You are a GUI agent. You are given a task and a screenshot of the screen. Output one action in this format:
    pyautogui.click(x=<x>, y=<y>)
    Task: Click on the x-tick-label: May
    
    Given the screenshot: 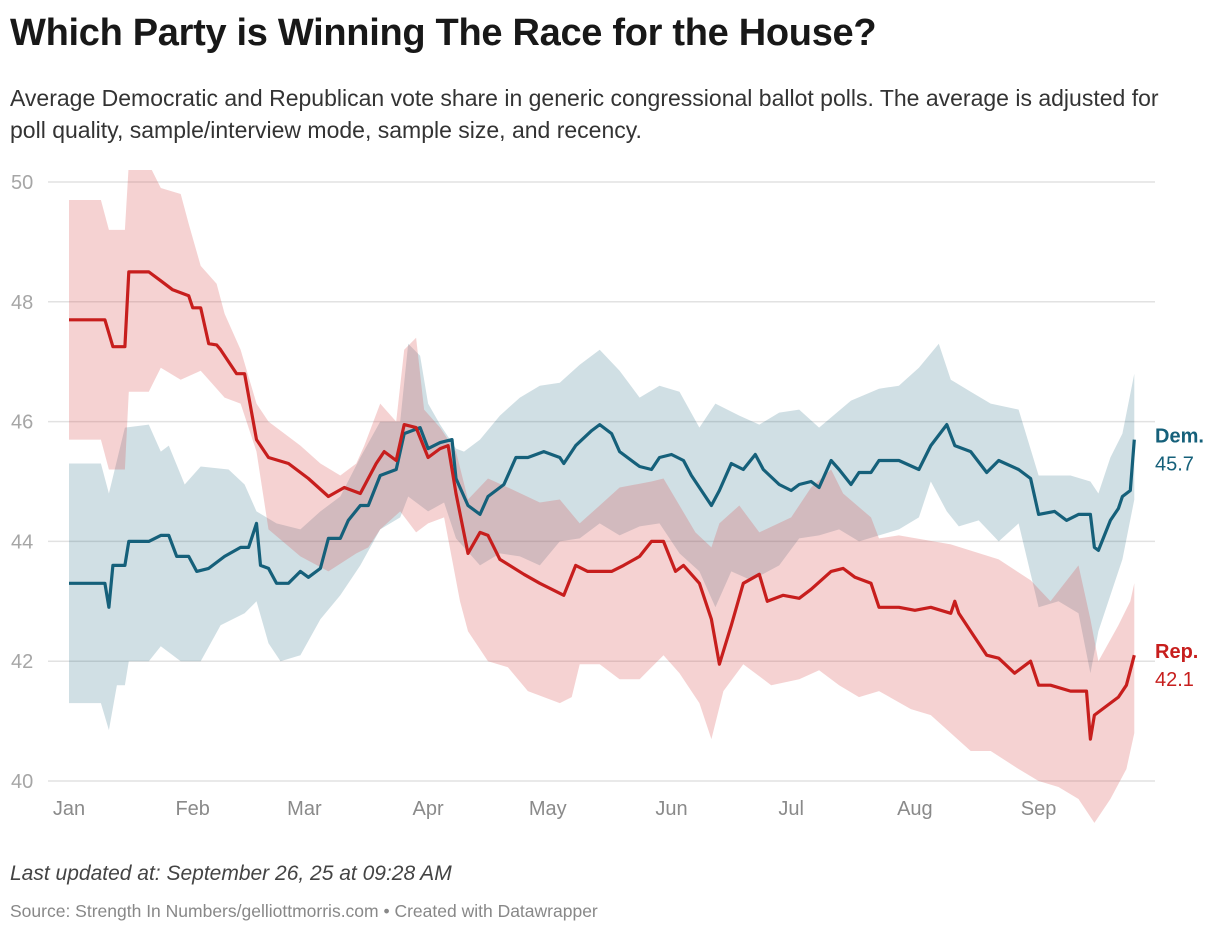 What is the action you would take?
    pyautogui.click(x=548, y=809)
    